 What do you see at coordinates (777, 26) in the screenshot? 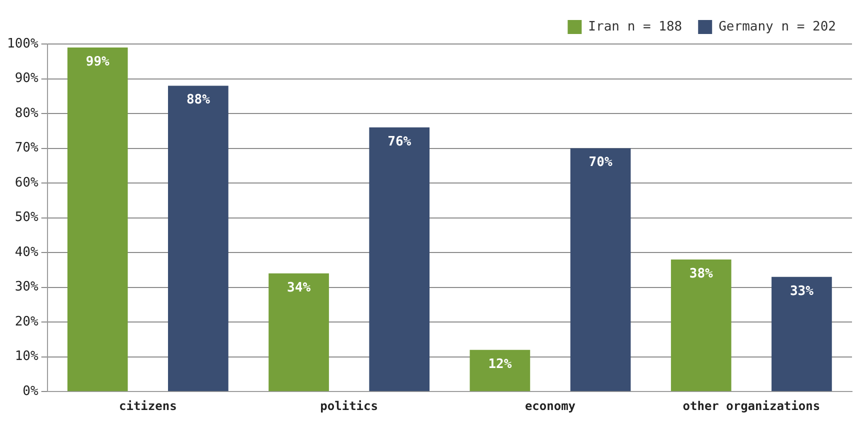
I see `legend-label: Germany n = 202` at bounding box center [777, 26].